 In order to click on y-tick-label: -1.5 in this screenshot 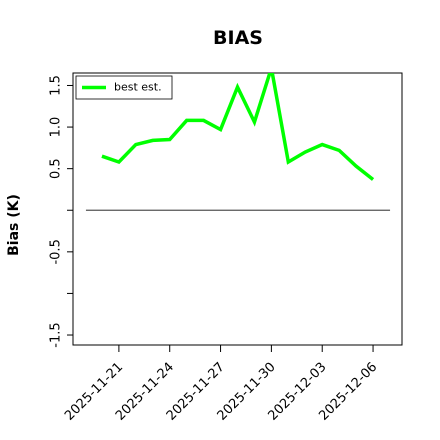, I will do `click(56, 334)`.